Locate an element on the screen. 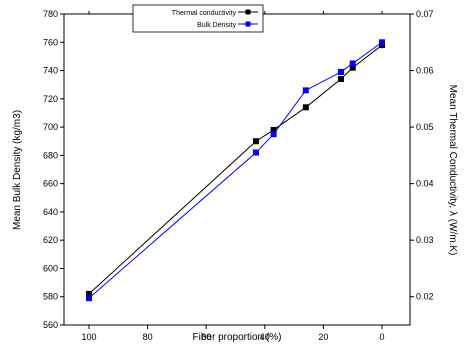 This screenshot has height=344, width=464. y-axis-left-title: Mean Bulk Density (kg/m3) is located at coordinates (17, 170).